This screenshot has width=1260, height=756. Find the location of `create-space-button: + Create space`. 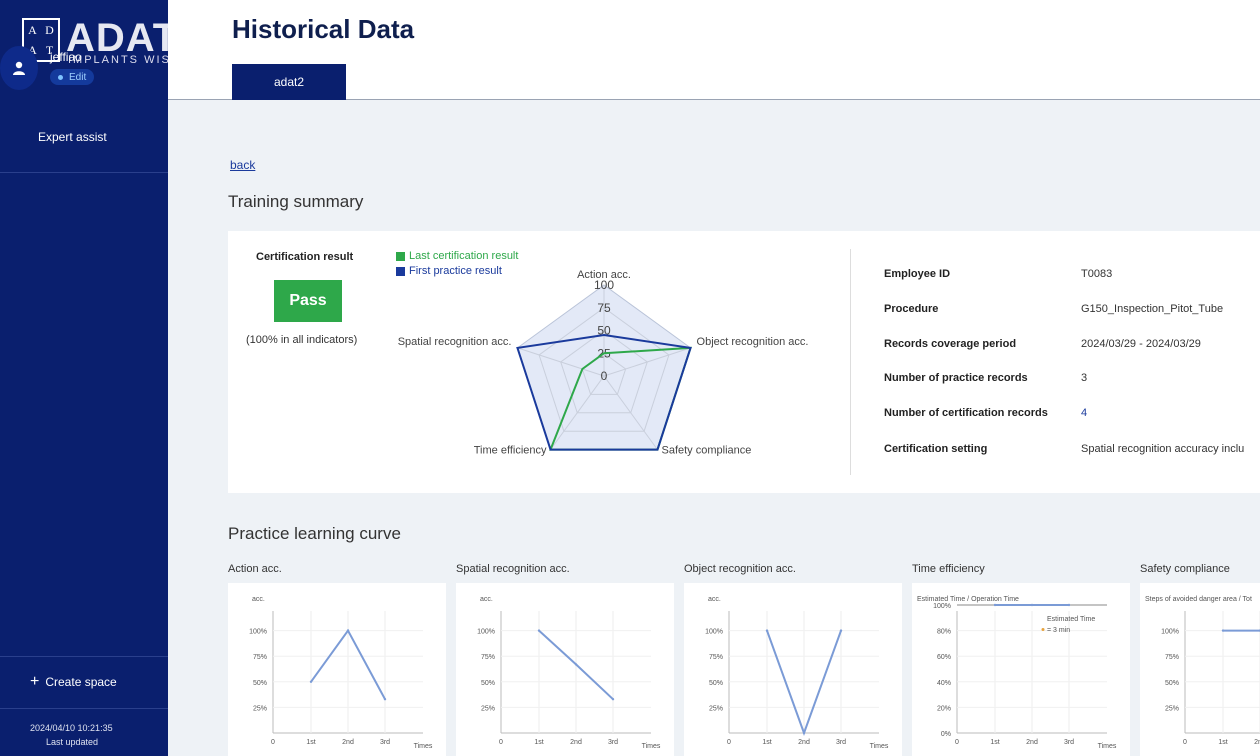

create-space-button: + Create space is located at coordinates (73, 682).